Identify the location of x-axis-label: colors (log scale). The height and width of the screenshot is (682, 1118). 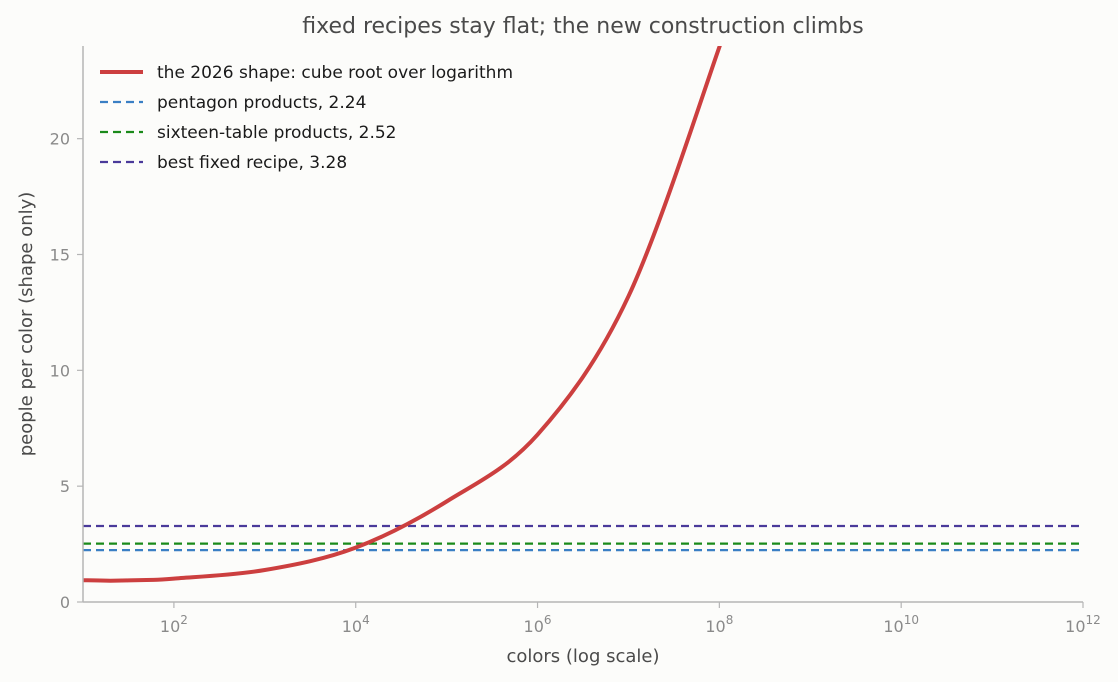
(582, 656).